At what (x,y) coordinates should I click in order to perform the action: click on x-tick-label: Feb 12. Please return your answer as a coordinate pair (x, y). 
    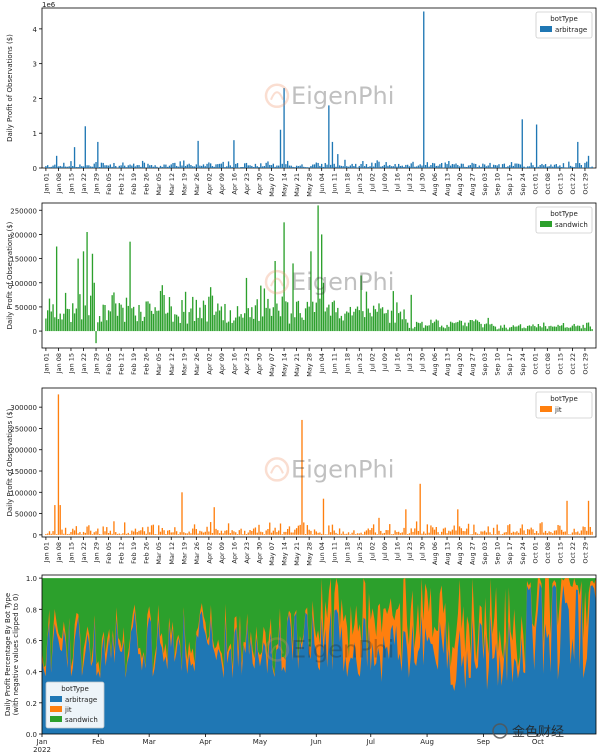
    Looking at the image, I should click on (122, 364).